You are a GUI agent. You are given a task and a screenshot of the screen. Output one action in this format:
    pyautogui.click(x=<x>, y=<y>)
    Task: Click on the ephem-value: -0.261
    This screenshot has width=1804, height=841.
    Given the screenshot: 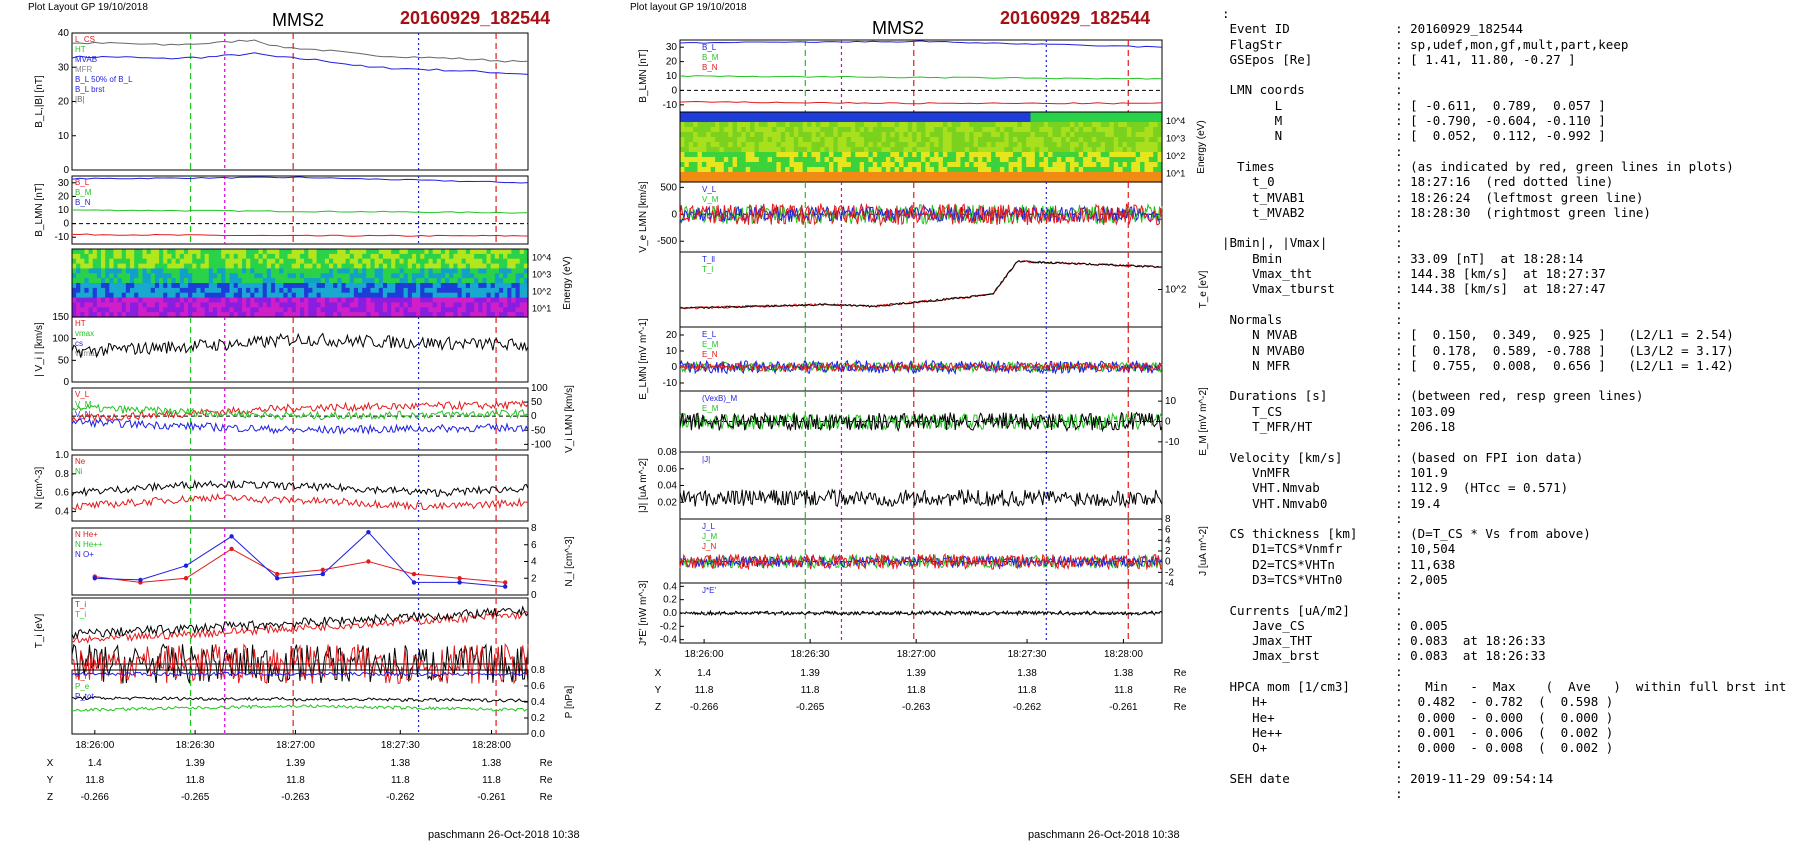 What is the action you would take?
    pyautogui.click(x=491, y=797)
    